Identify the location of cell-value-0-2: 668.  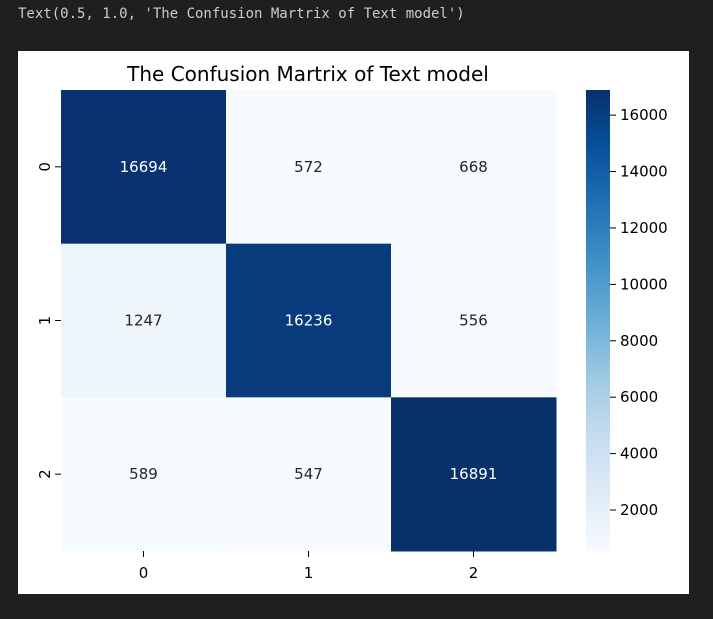
(473, 167).